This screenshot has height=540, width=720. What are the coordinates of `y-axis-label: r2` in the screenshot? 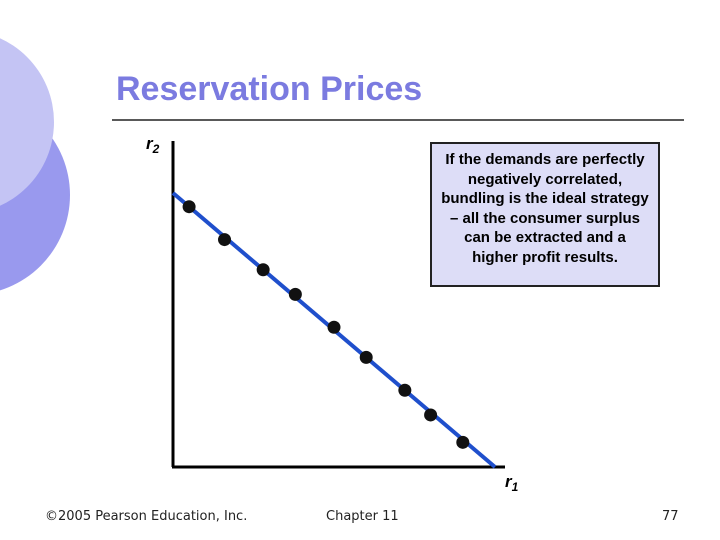 It's located at (152, 145).